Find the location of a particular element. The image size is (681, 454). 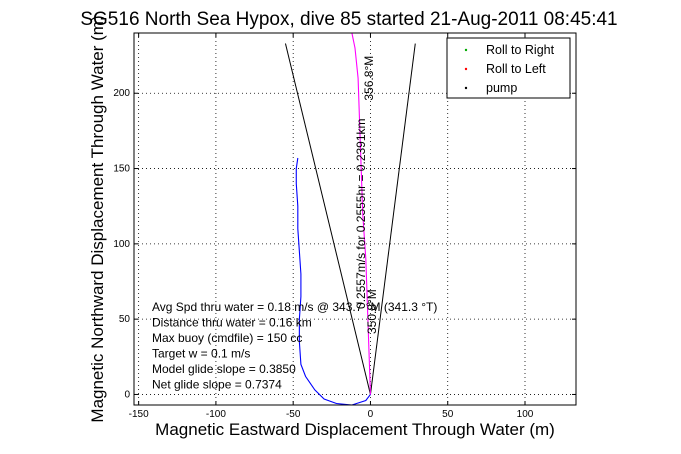

legend-label: Roll to Right is located at coordinates (520, 50).